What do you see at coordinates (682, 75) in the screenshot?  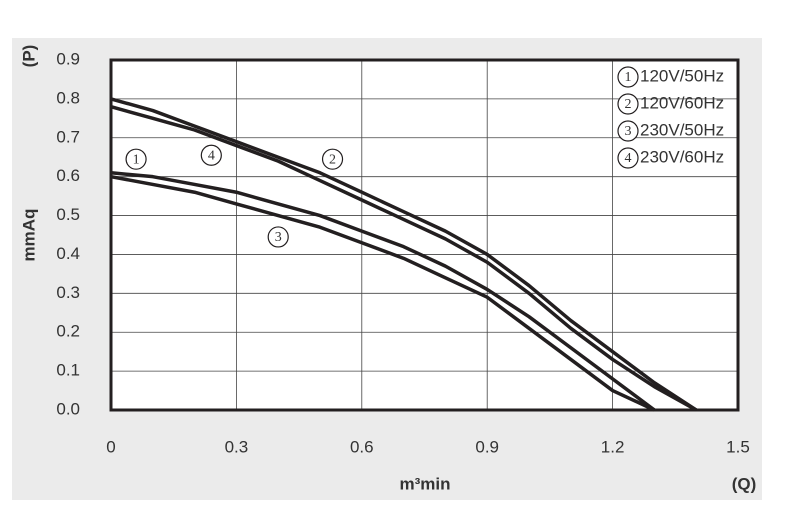 I see `legend-label: 120V/50Hz` at bounding box center [682, 75].